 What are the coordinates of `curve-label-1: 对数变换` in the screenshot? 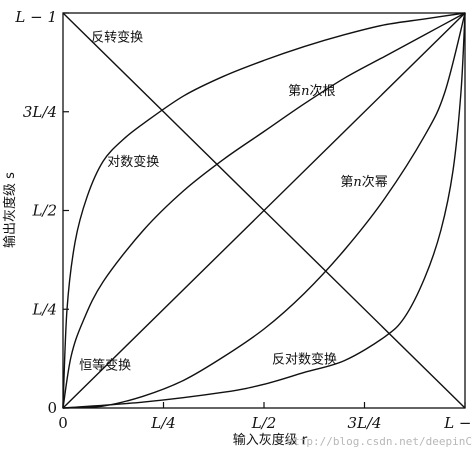 It's located at (133, 162).